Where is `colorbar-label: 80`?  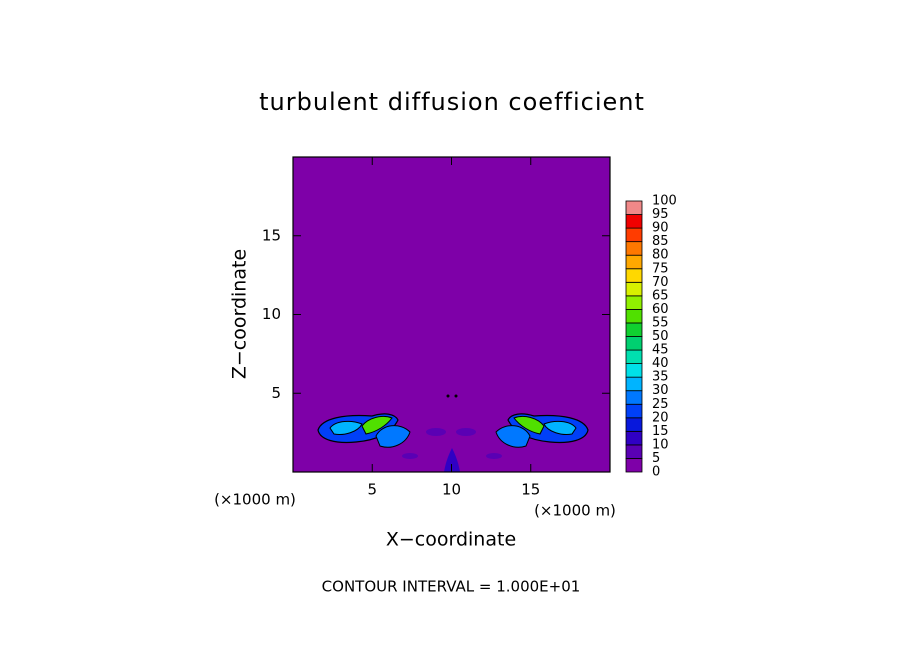 colorbar-label: 80 is located at coordinates (660, 255).